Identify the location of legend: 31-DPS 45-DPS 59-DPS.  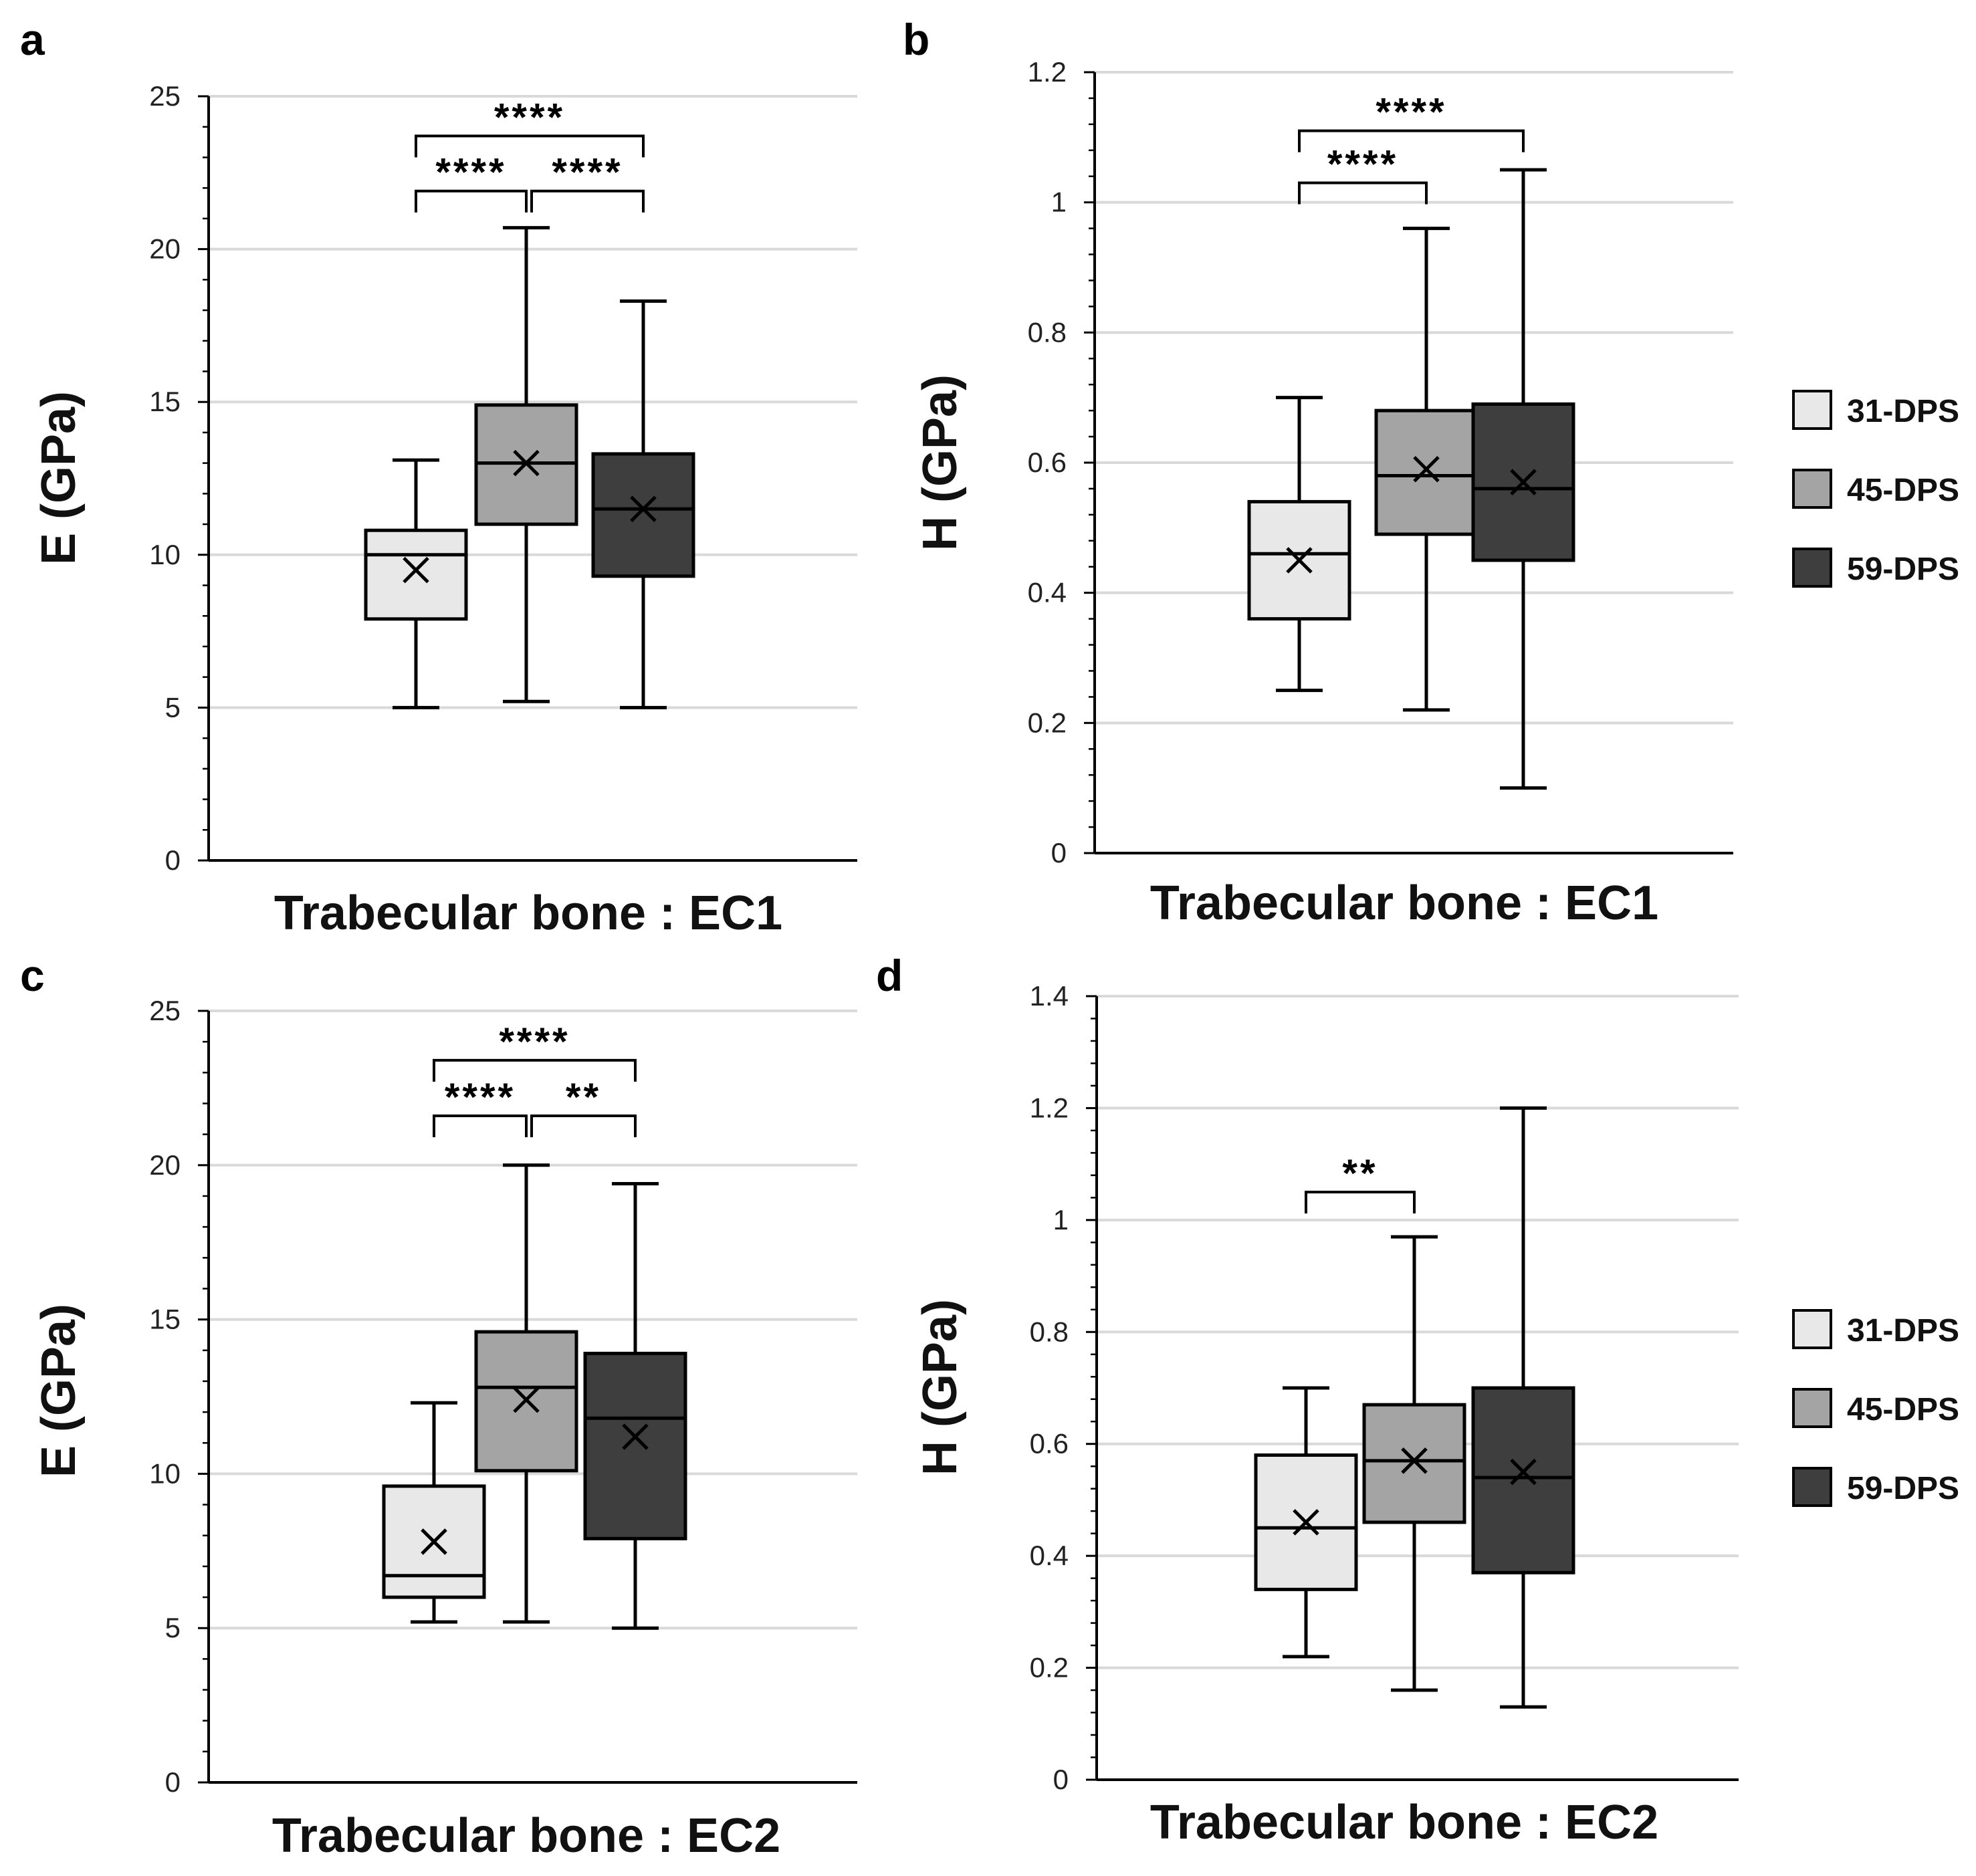
(1875, 489).